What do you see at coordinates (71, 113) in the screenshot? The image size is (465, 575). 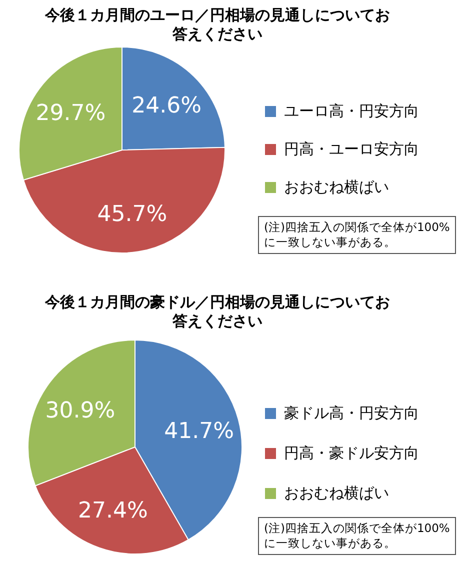 I see `data-label: 29.7%` at bounding box center [71, 113].